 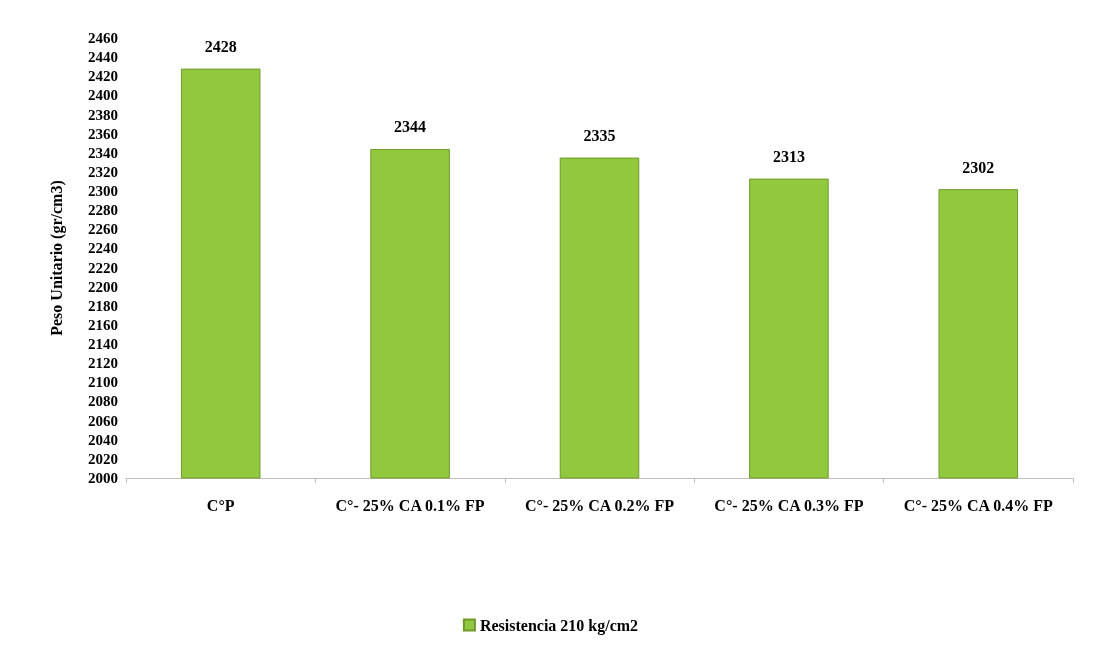 I want to click on y-tick-label: 2240, so click(x=103, y=248).